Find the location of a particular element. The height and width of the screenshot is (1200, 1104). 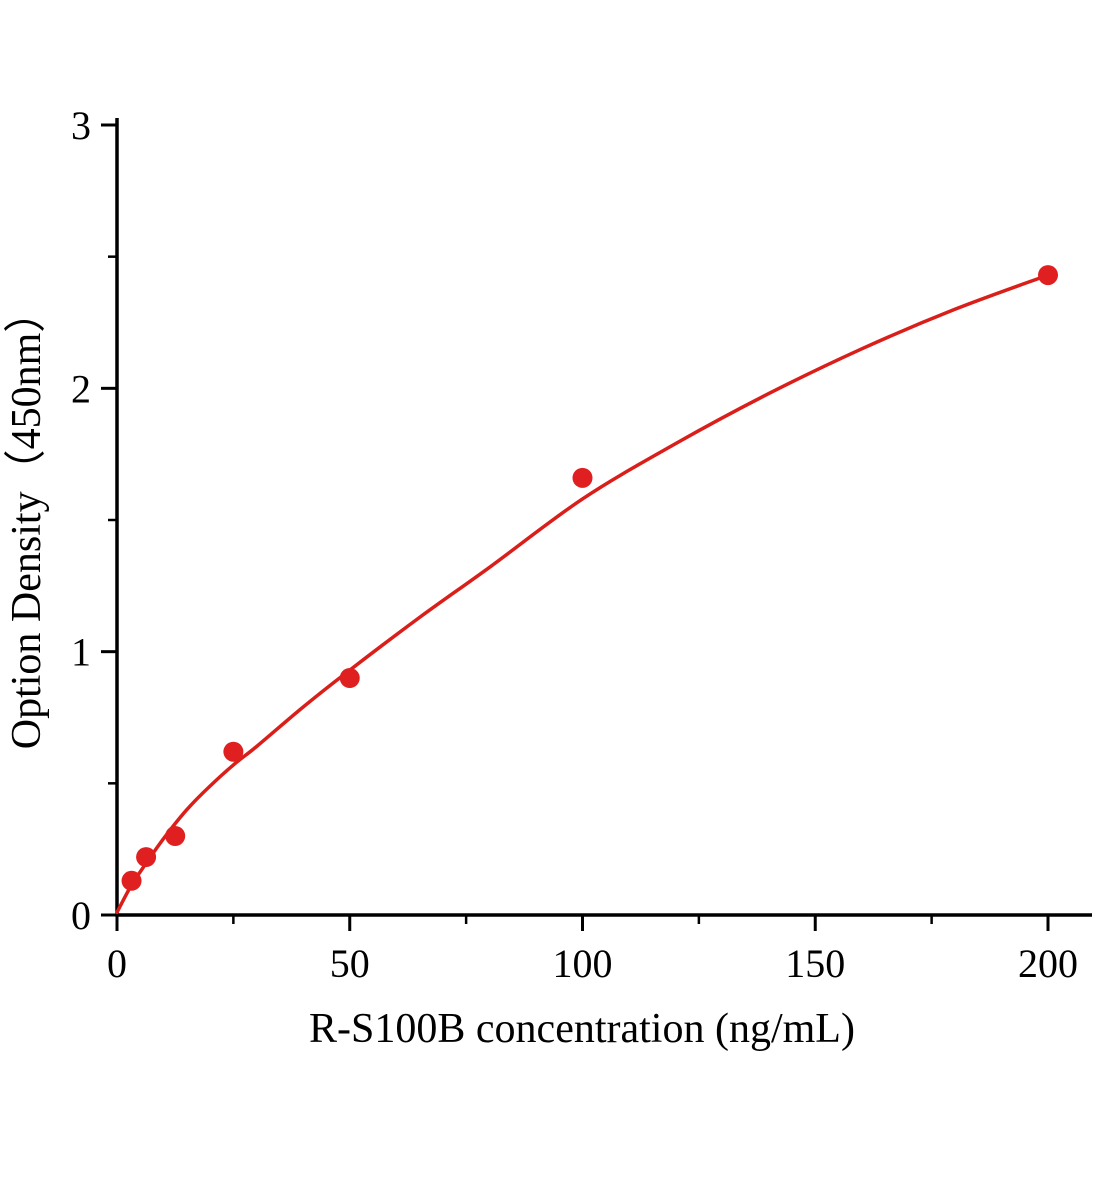

x-tick-label: 0 is located at coordinates (117, 963).